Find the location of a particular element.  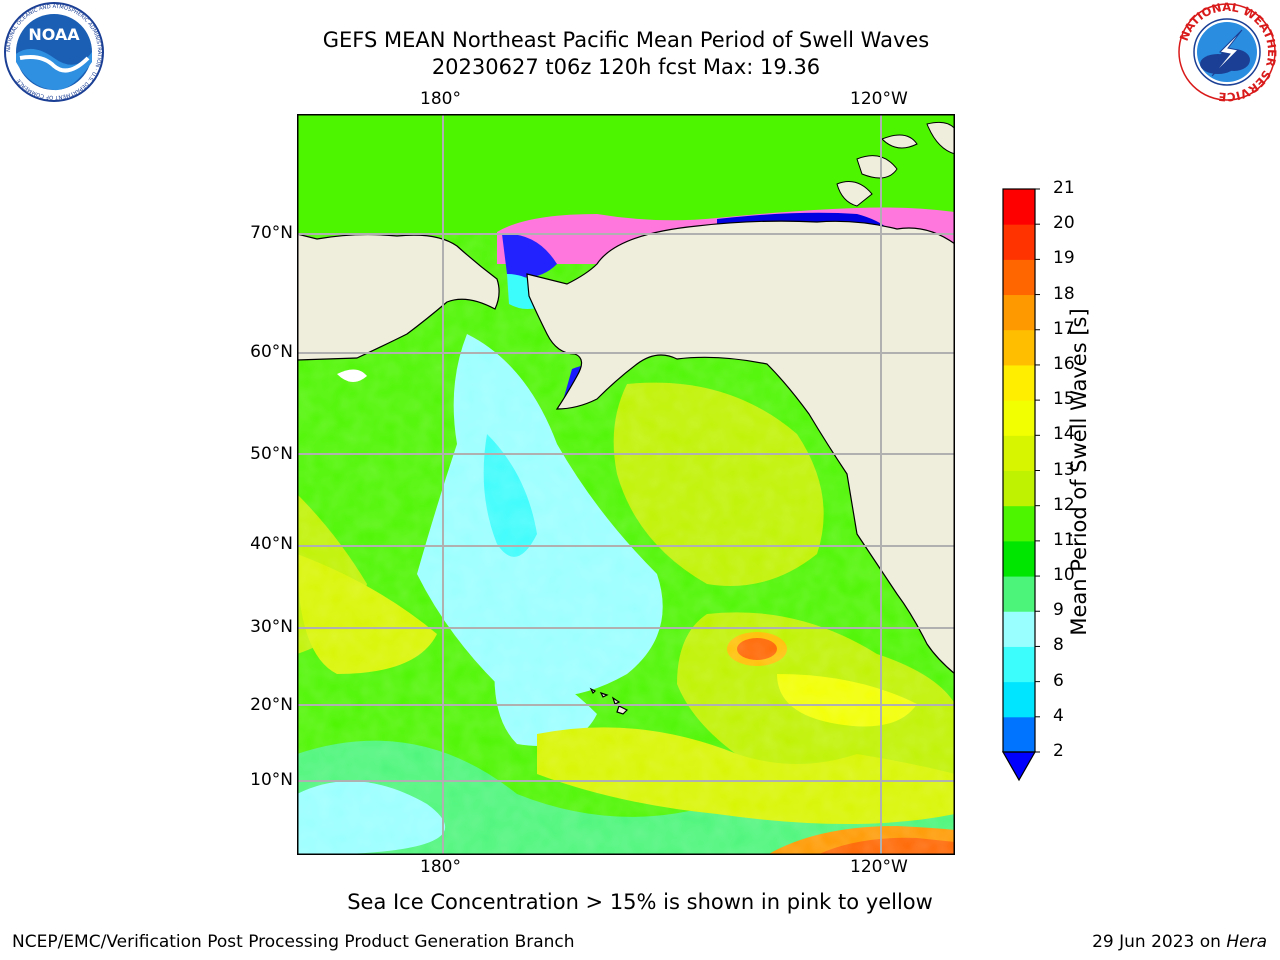

footer-date-text: 29 Jun 2023 on is located at coordinates (1159, 942).